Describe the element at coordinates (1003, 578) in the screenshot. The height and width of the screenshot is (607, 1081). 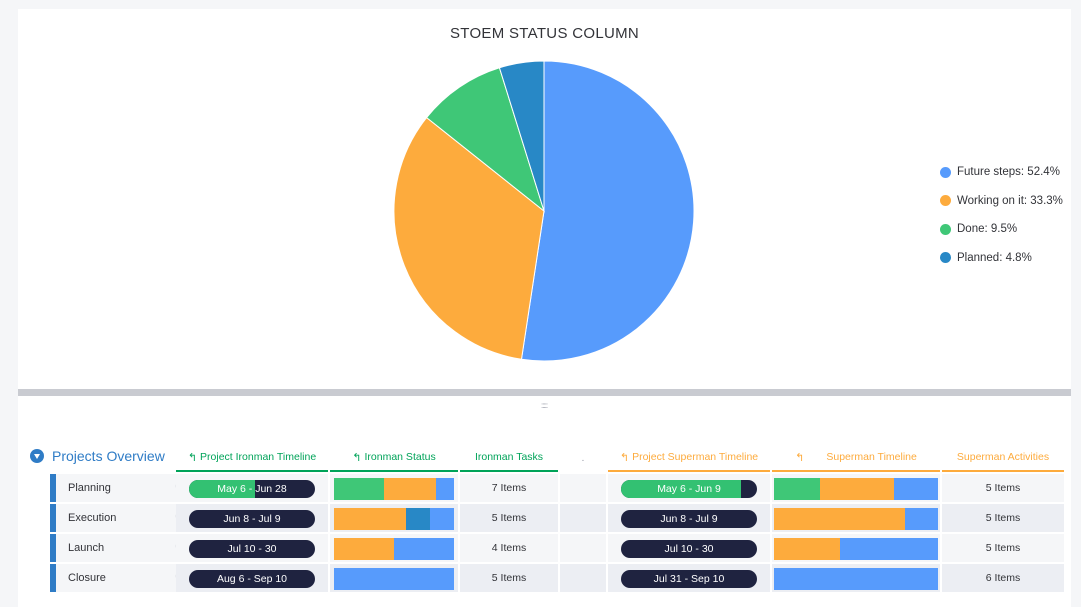
I see `superman-activities-cell: 6 Items` at that location.